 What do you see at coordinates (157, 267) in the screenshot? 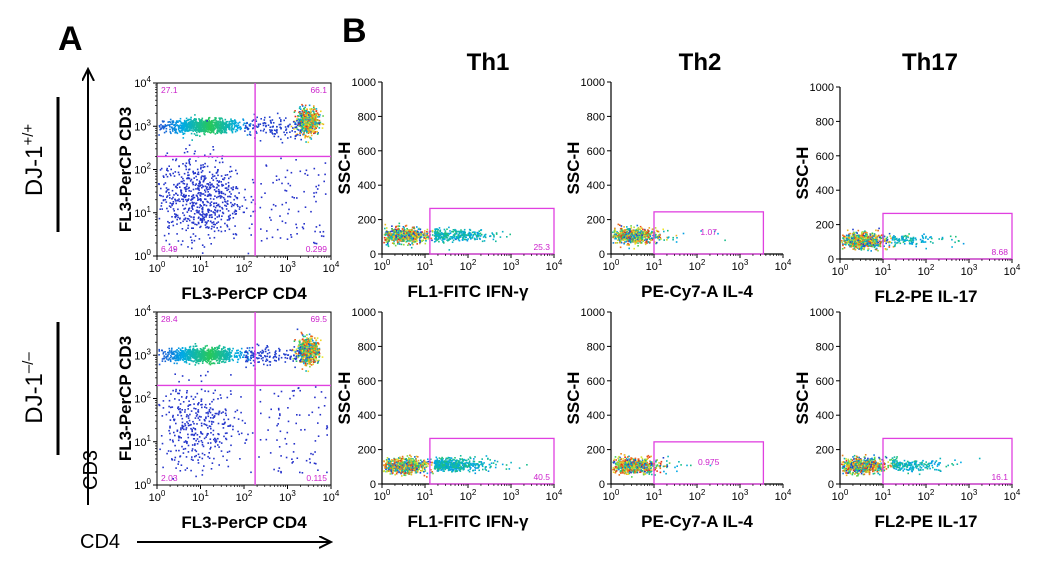
I see `x-tick-label: 10⁰` at bounding box center [157, 267].